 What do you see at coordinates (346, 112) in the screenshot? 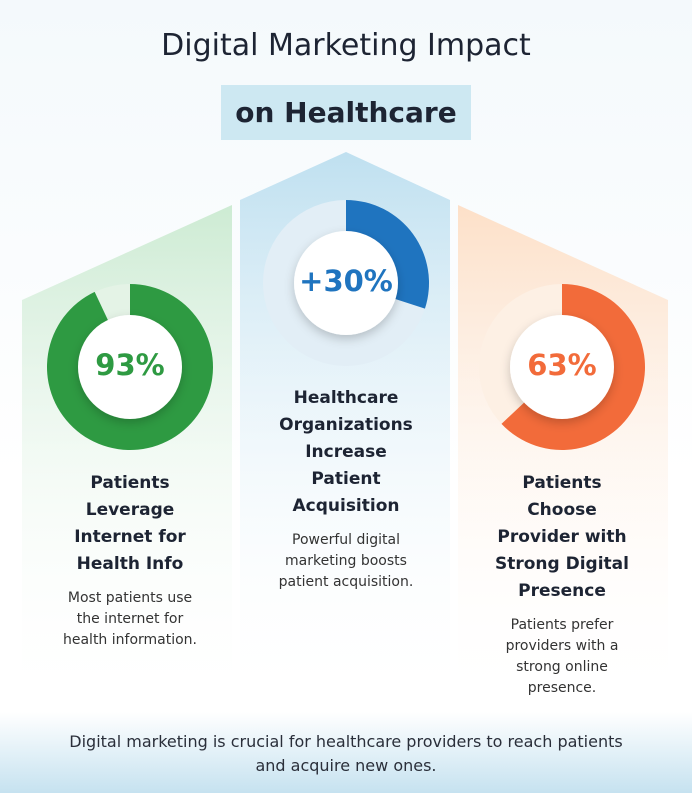
I see `subtitle: on Healthcare` at bounding box center [346, 112].